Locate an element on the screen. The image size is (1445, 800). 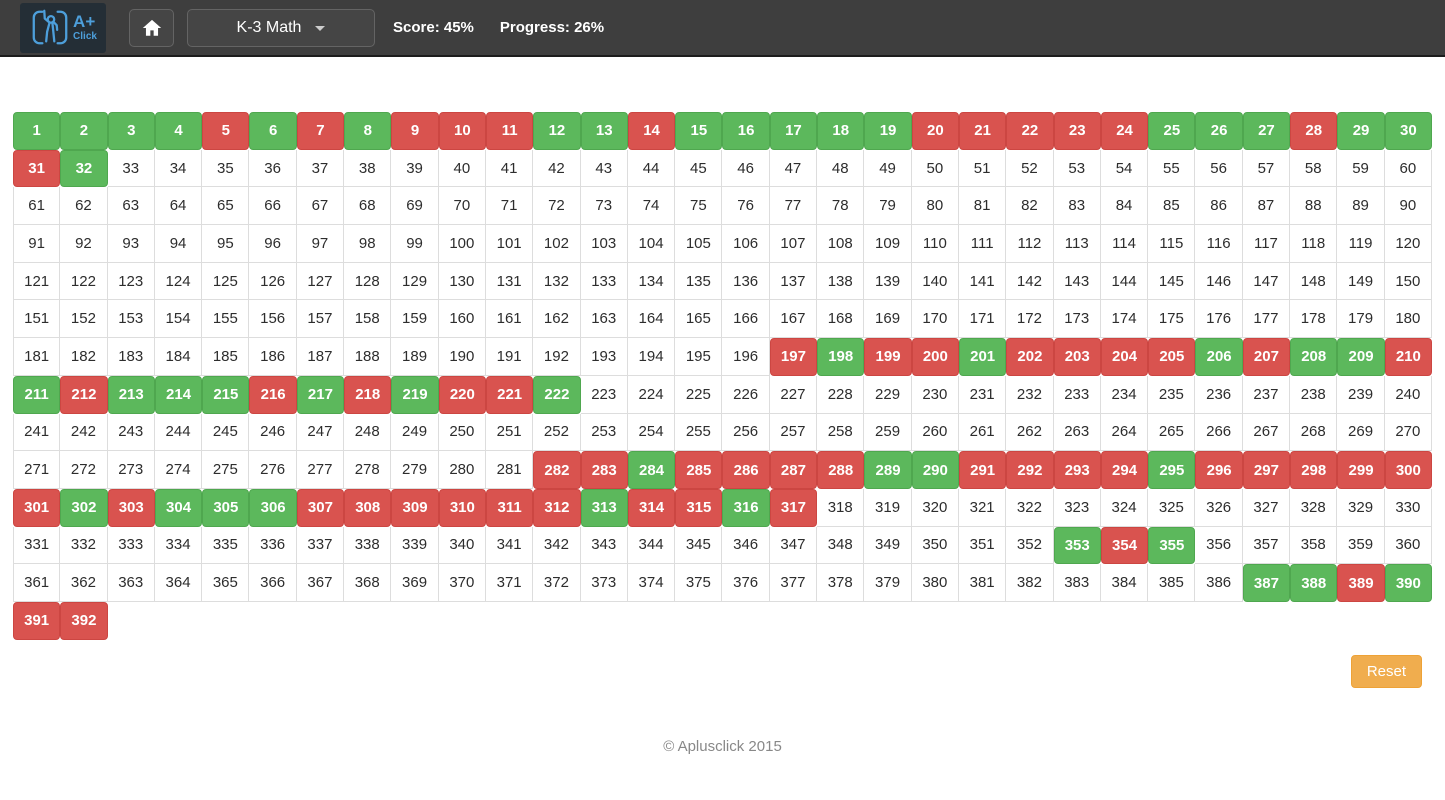
grid-cell-87: 87 is located at coordinates (1266, 206).